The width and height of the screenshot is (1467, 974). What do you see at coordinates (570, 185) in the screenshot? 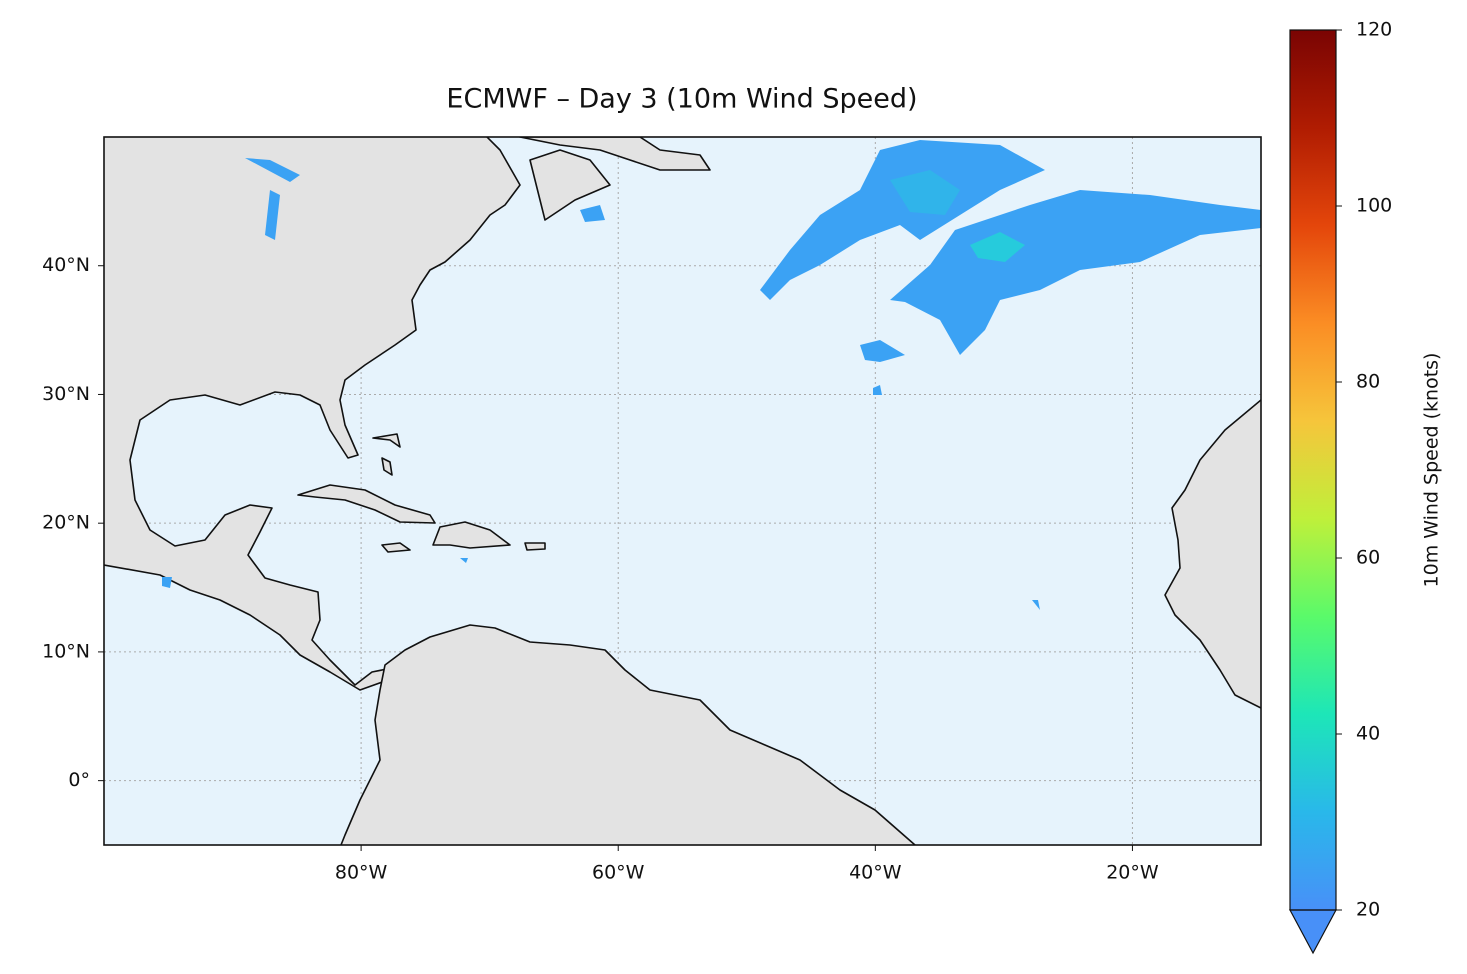
I see `newfoundland` at bounding box center [570, 185].